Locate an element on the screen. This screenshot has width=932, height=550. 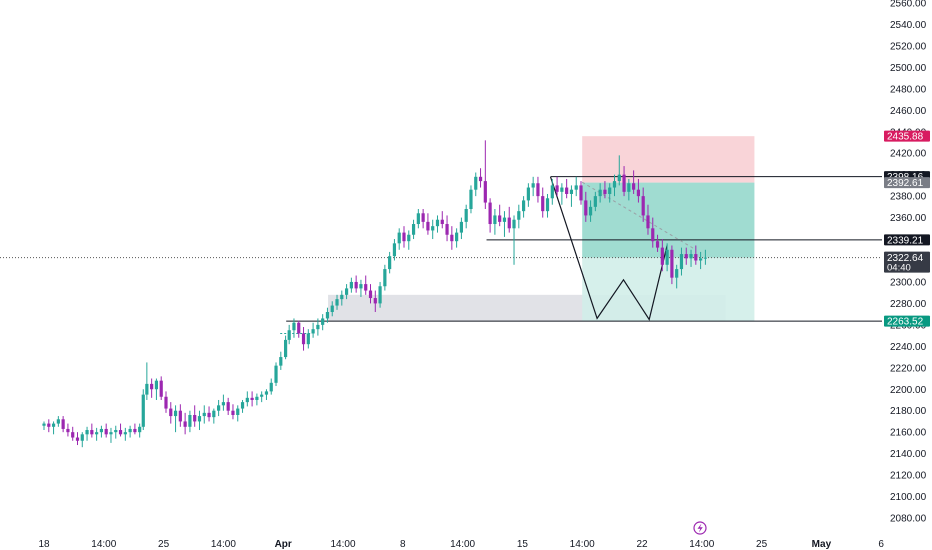
y-tick-label: 2180.00 is located at coordinates (908, 411).